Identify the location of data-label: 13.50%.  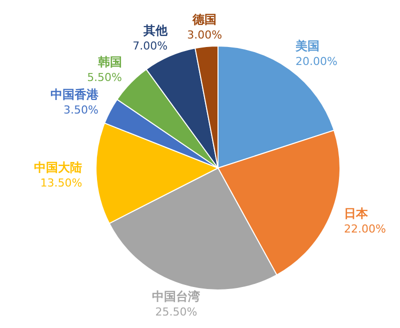
(61, 183).